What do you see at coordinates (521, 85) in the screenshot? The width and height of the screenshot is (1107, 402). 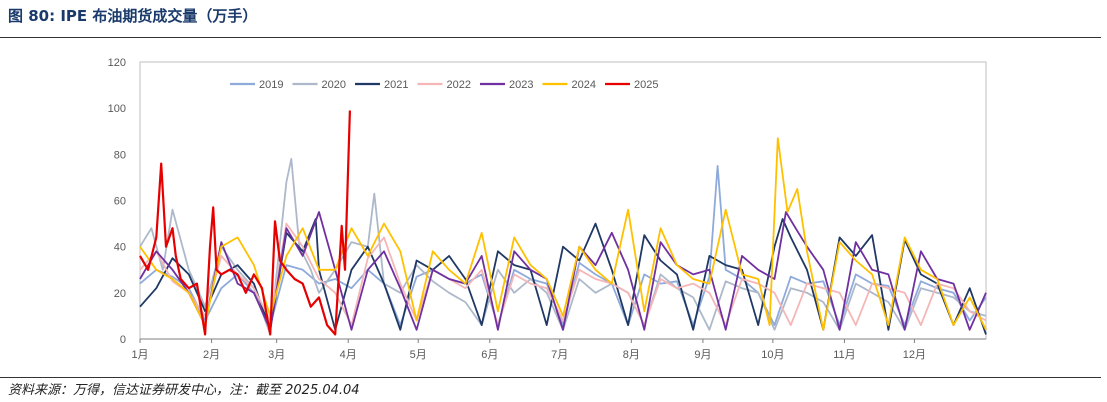 I see `legend-label-2023: 2023` at bounding box center [521, 85].